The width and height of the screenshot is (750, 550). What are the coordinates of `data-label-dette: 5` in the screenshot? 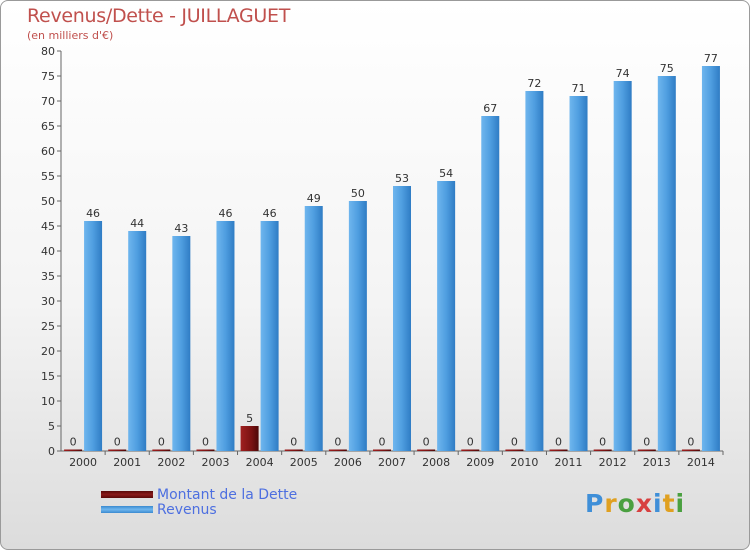 It's located at (249, 418).